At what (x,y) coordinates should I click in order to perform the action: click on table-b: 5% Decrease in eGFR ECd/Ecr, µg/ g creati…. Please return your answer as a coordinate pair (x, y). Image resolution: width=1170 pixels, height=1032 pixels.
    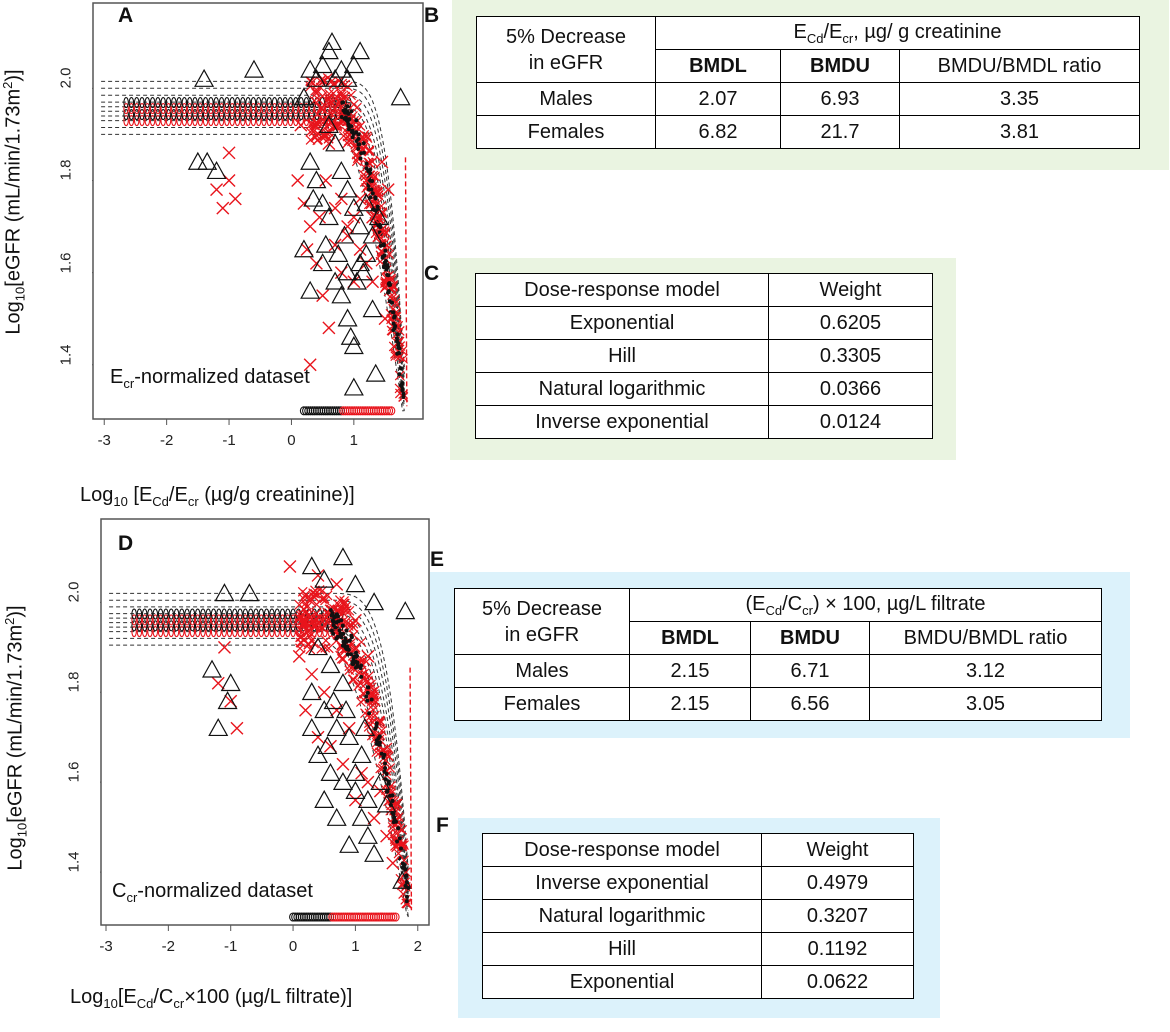
    Looking at the image, I should click on (808, 82).